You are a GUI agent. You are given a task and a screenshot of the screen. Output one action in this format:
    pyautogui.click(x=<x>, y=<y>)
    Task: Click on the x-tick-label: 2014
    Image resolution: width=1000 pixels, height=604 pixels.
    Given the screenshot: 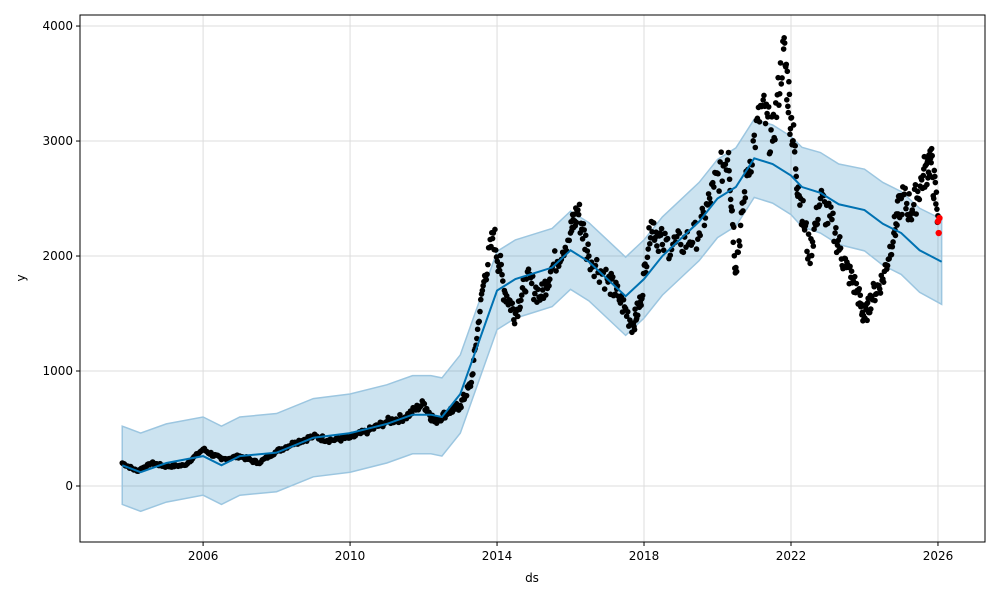 What is the action you would take?
    pyautogui.click(x=497, y=556)
    